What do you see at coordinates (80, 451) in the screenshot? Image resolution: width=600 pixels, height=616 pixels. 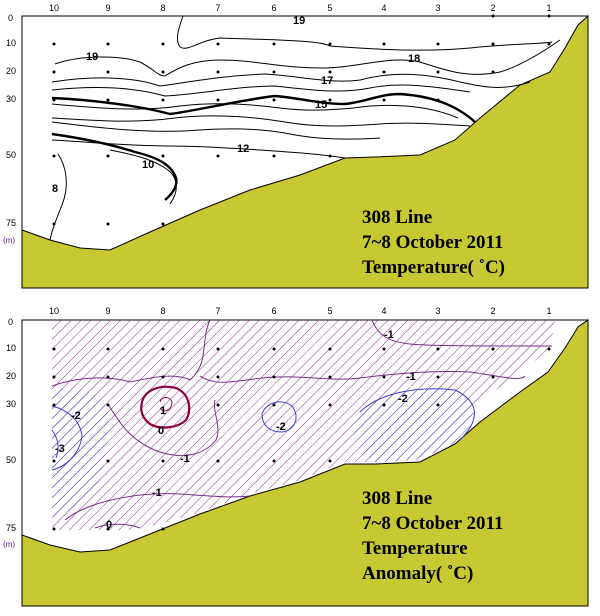 I see `cold-anomaly-left` at bounding box center [80, 451].